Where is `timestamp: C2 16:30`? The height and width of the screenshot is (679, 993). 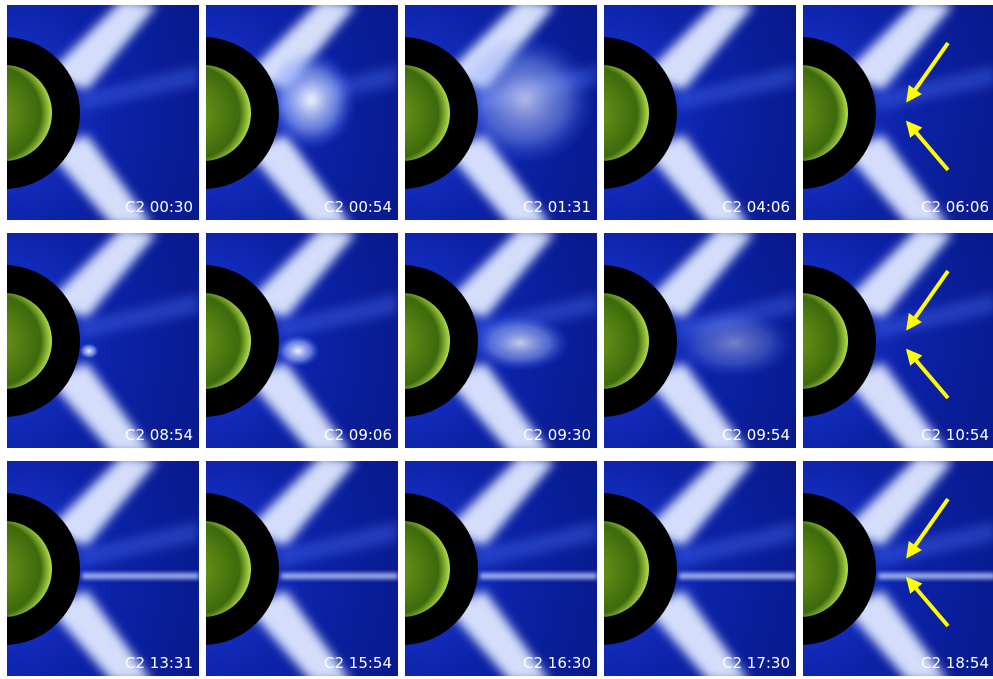
timestamp: C2 16:30 is located at coordinates (557, 663).